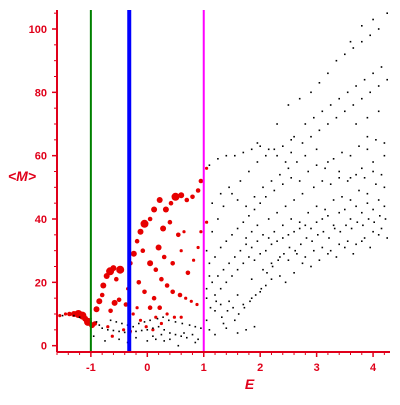 The height and width of the screenshot is (405, 400). Describe the element at coordinates (147, 368) in the screenshot. I see `x-tick-label-1: 0` at that location.